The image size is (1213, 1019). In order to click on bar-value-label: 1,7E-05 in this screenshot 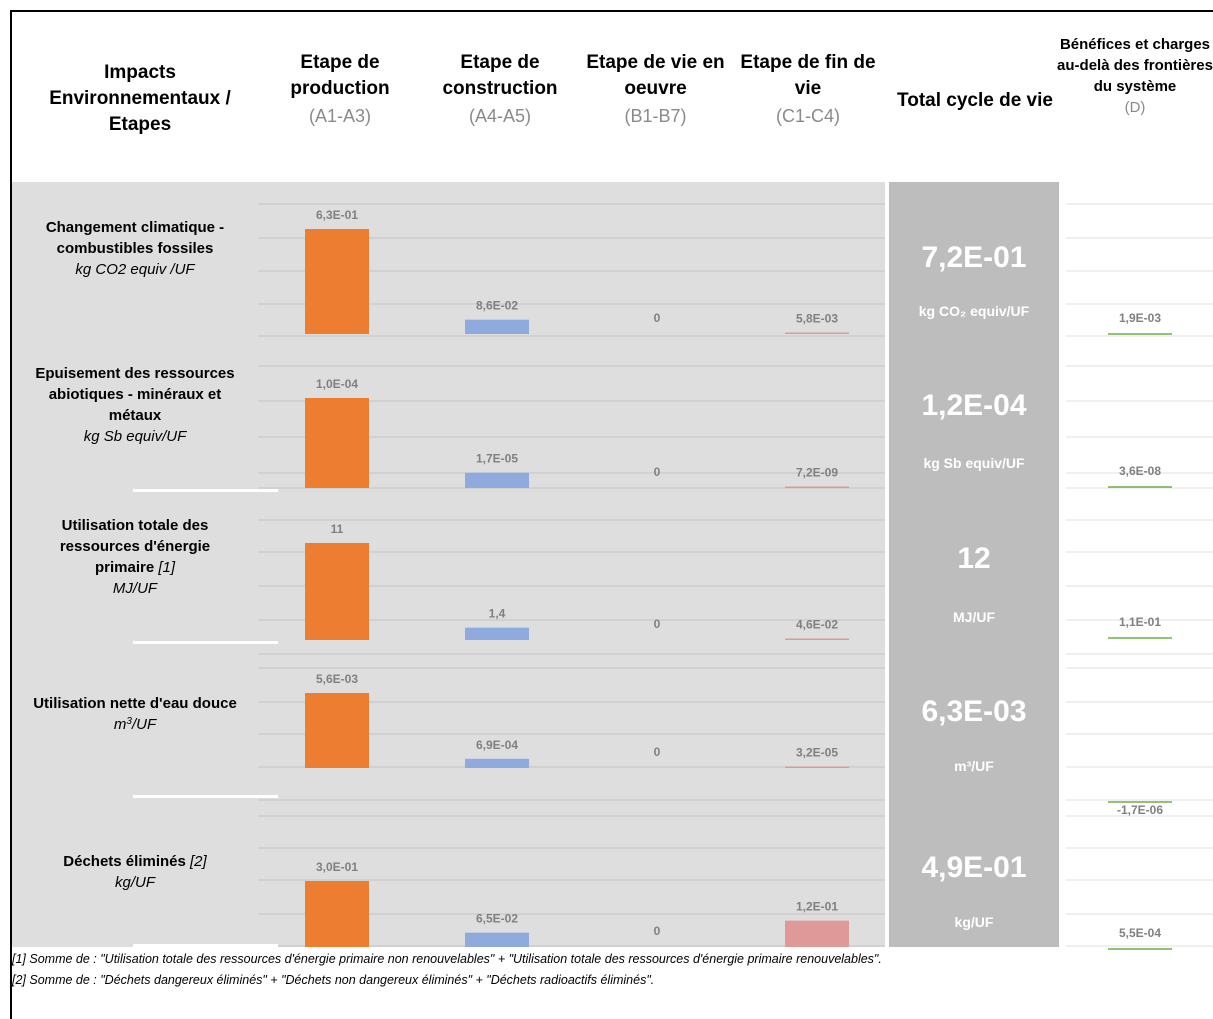, I will do `click(497, 459)`.